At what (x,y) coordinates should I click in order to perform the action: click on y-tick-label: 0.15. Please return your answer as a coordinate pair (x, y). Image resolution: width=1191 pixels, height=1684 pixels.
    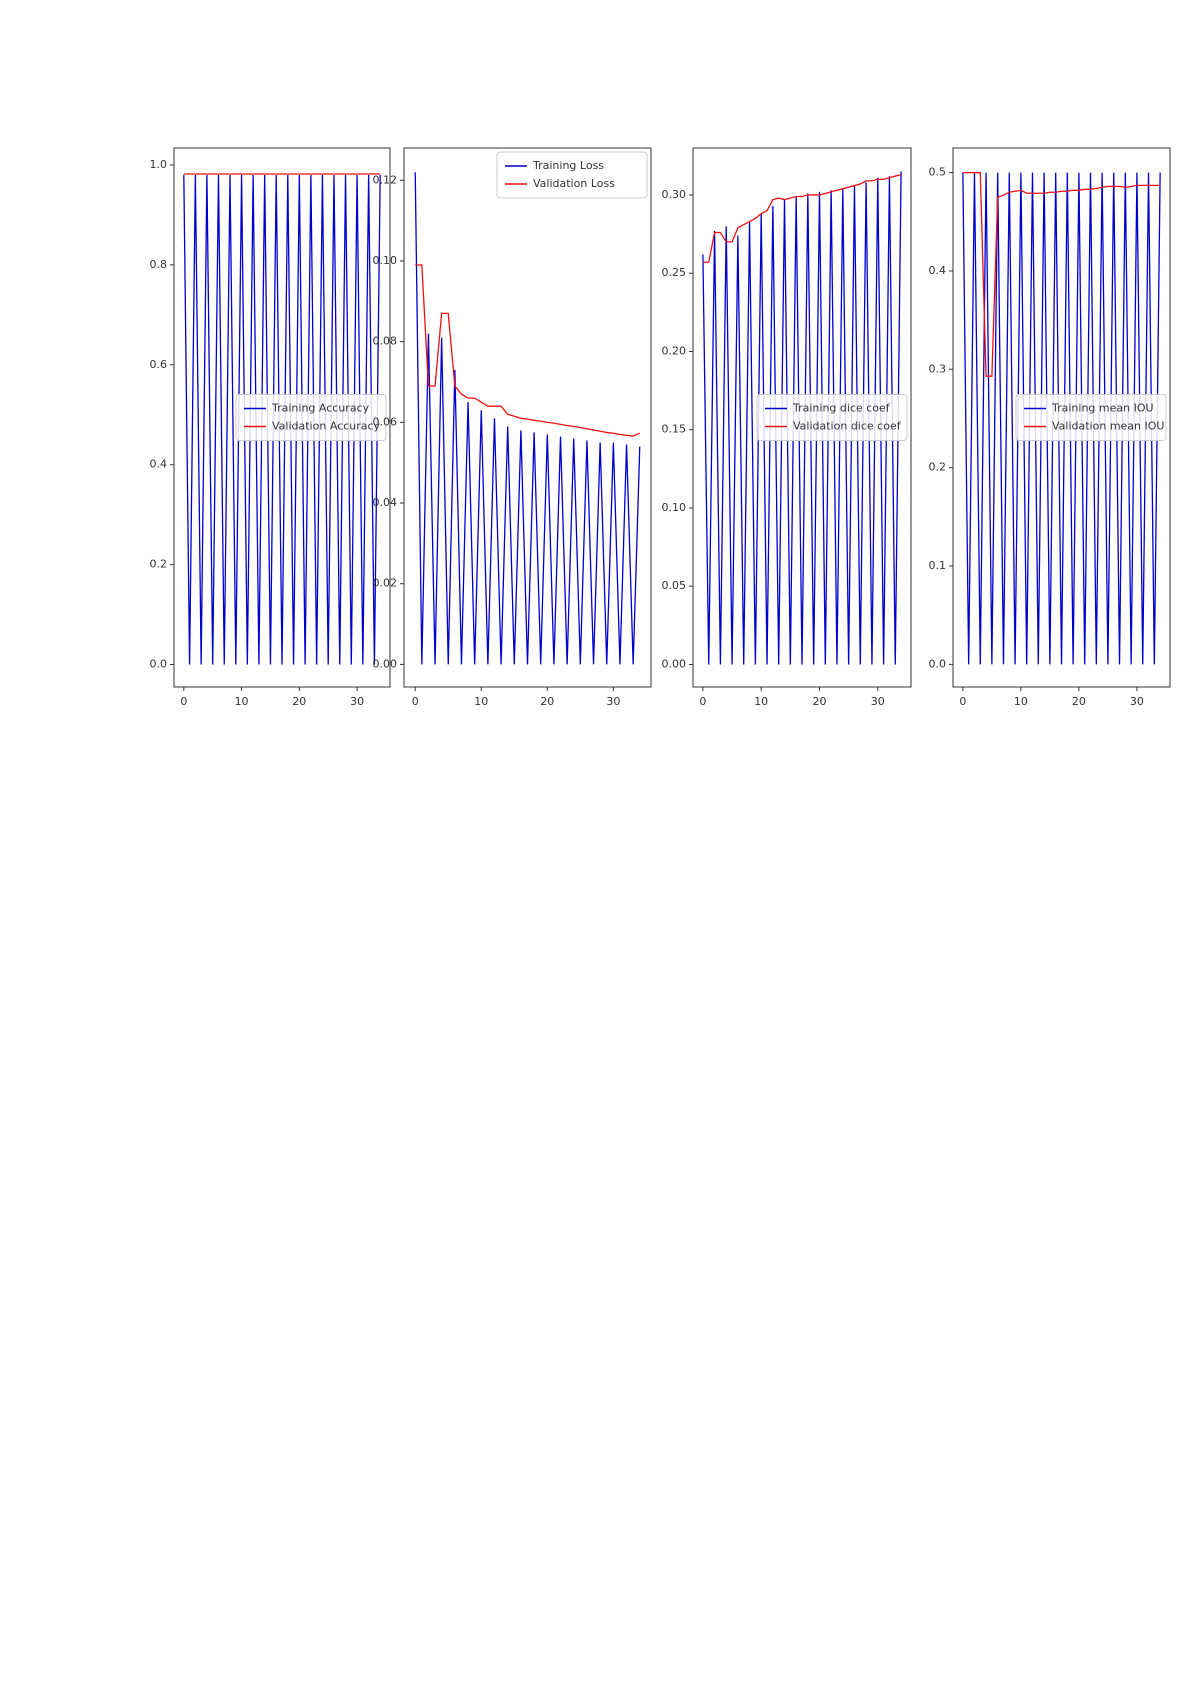
    Looking at the image, I should click on (674, 429).